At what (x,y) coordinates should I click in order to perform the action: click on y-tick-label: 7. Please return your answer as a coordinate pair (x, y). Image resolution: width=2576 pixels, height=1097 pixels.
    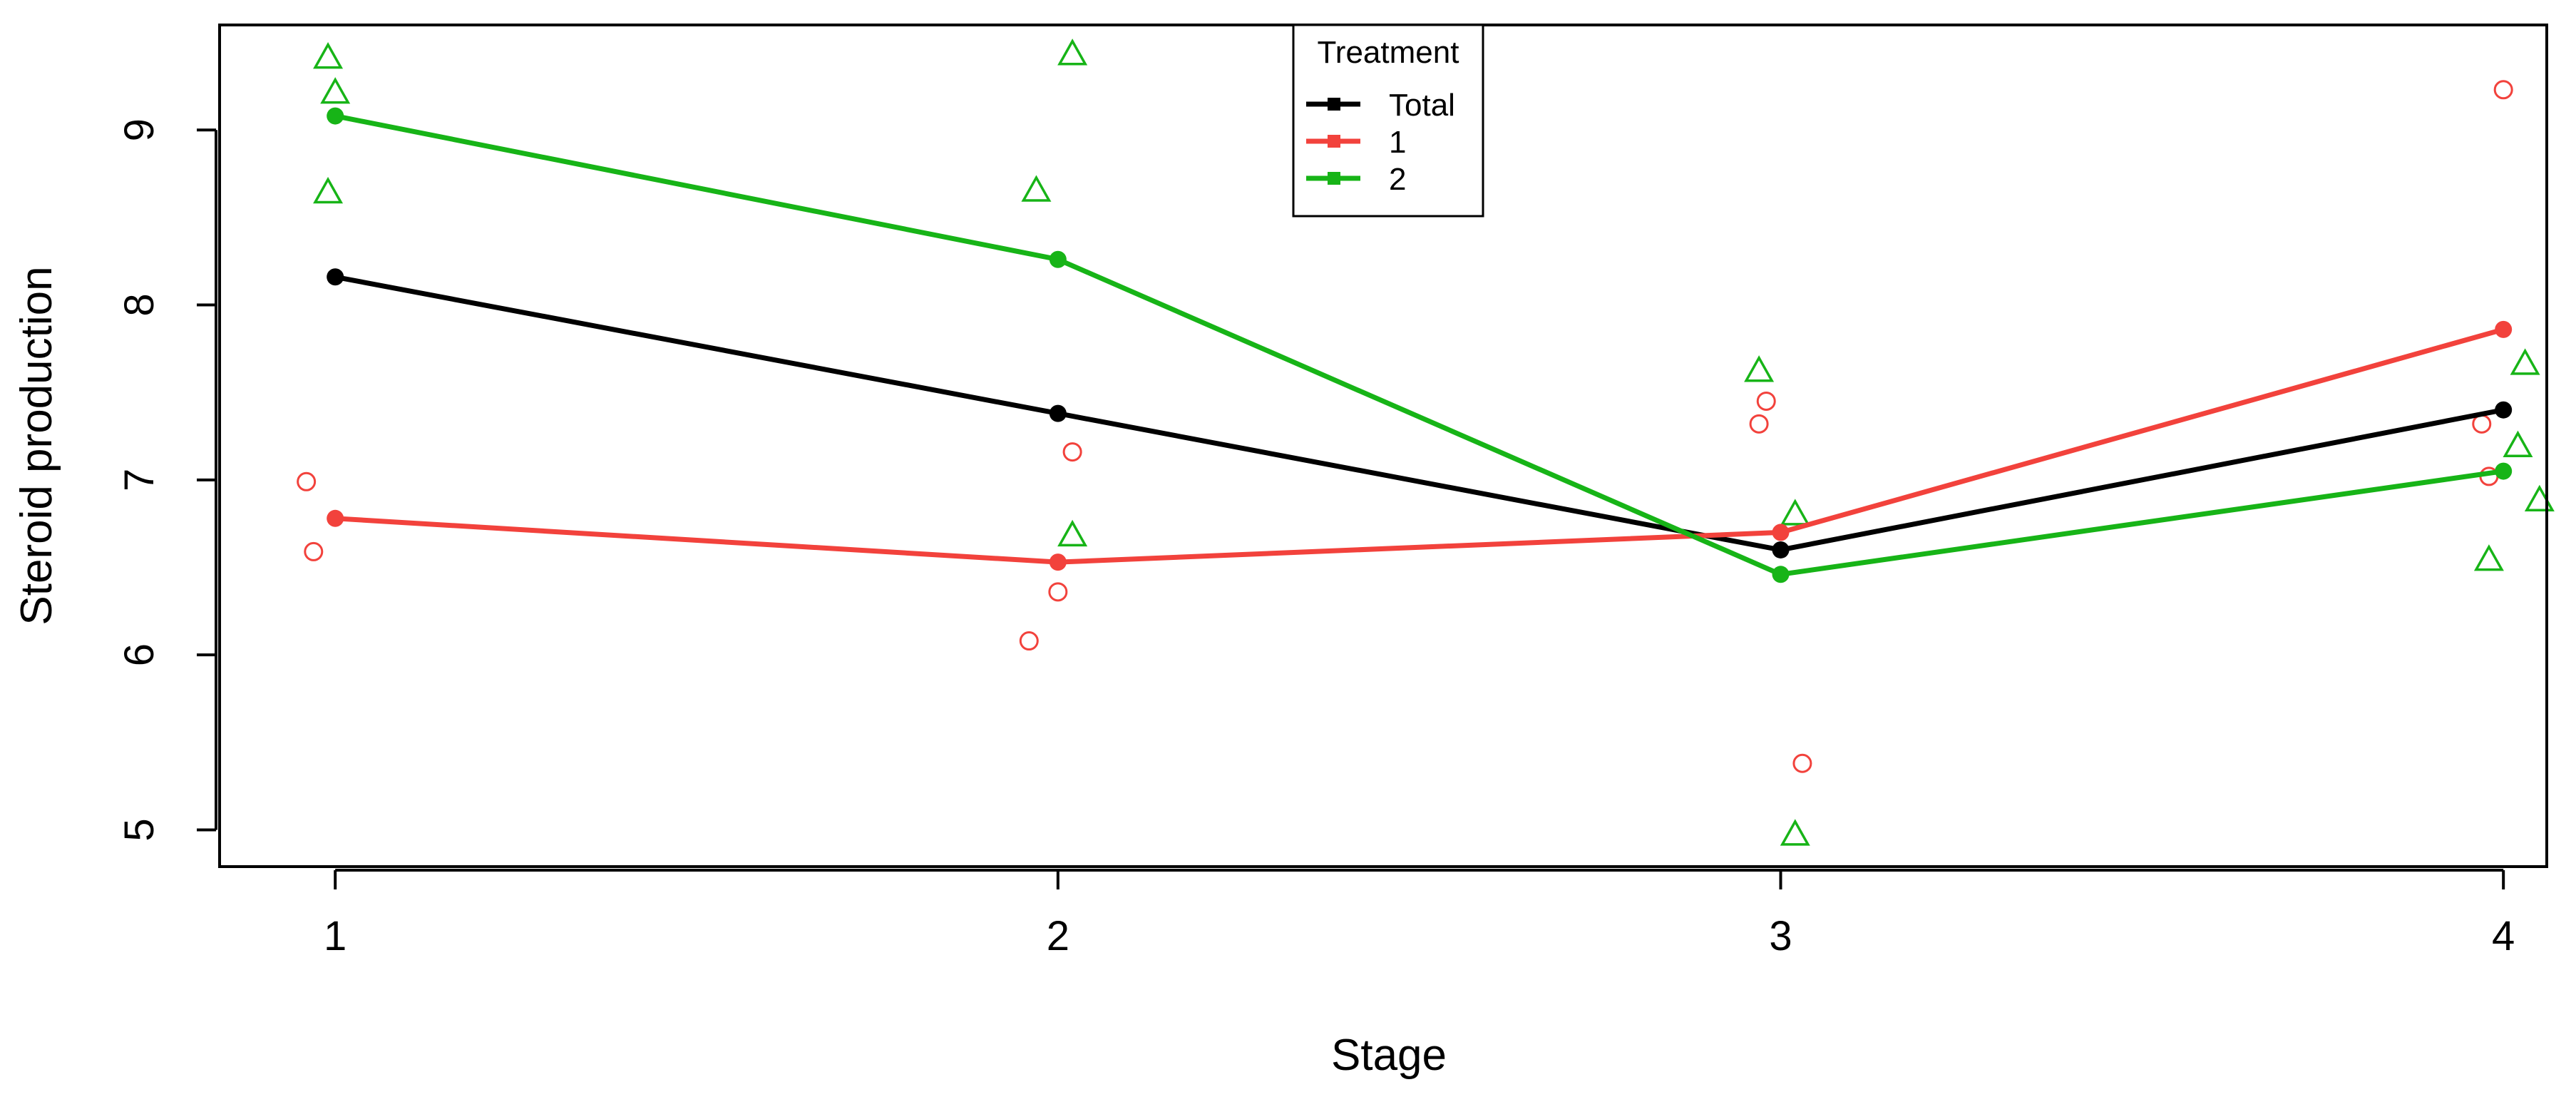
    Looking at the image, I should click on (139, 480).